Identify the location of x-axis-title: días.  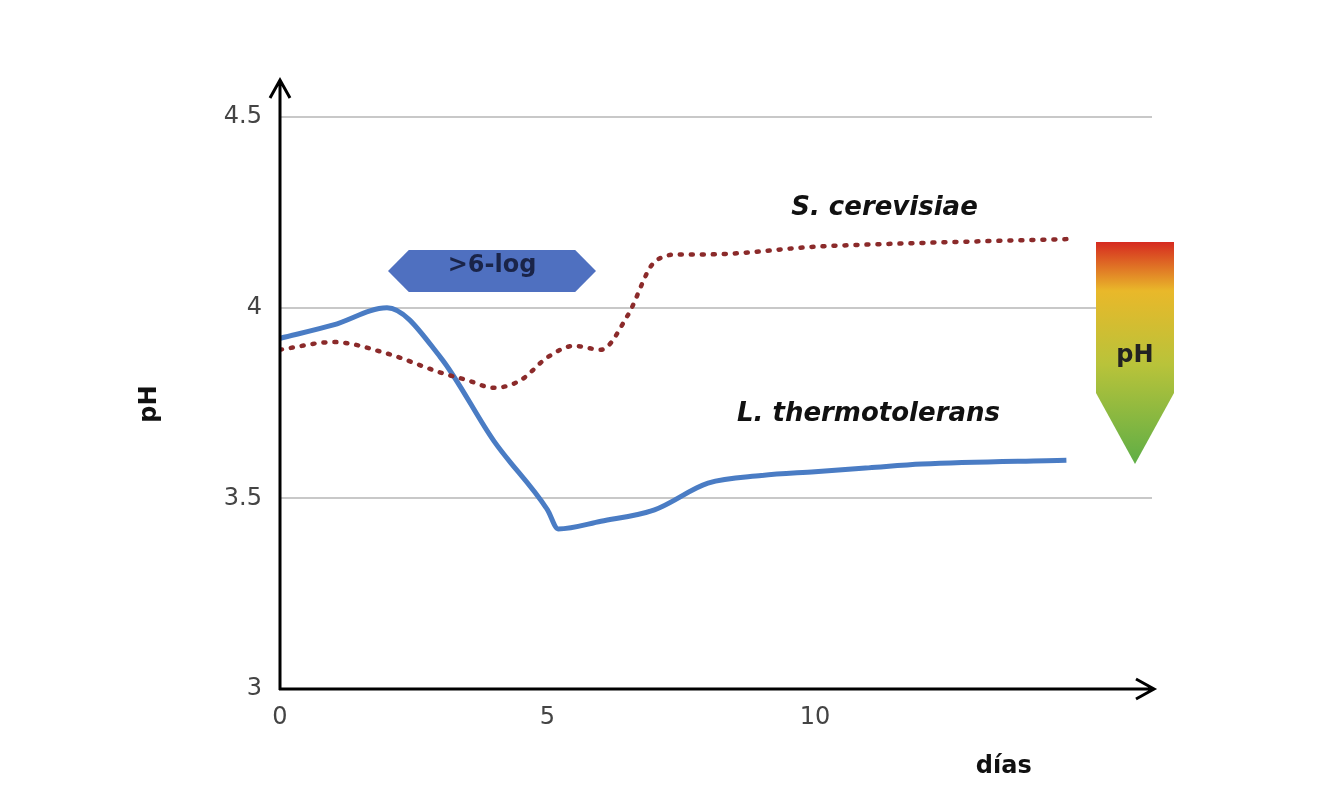
(1003, 765).